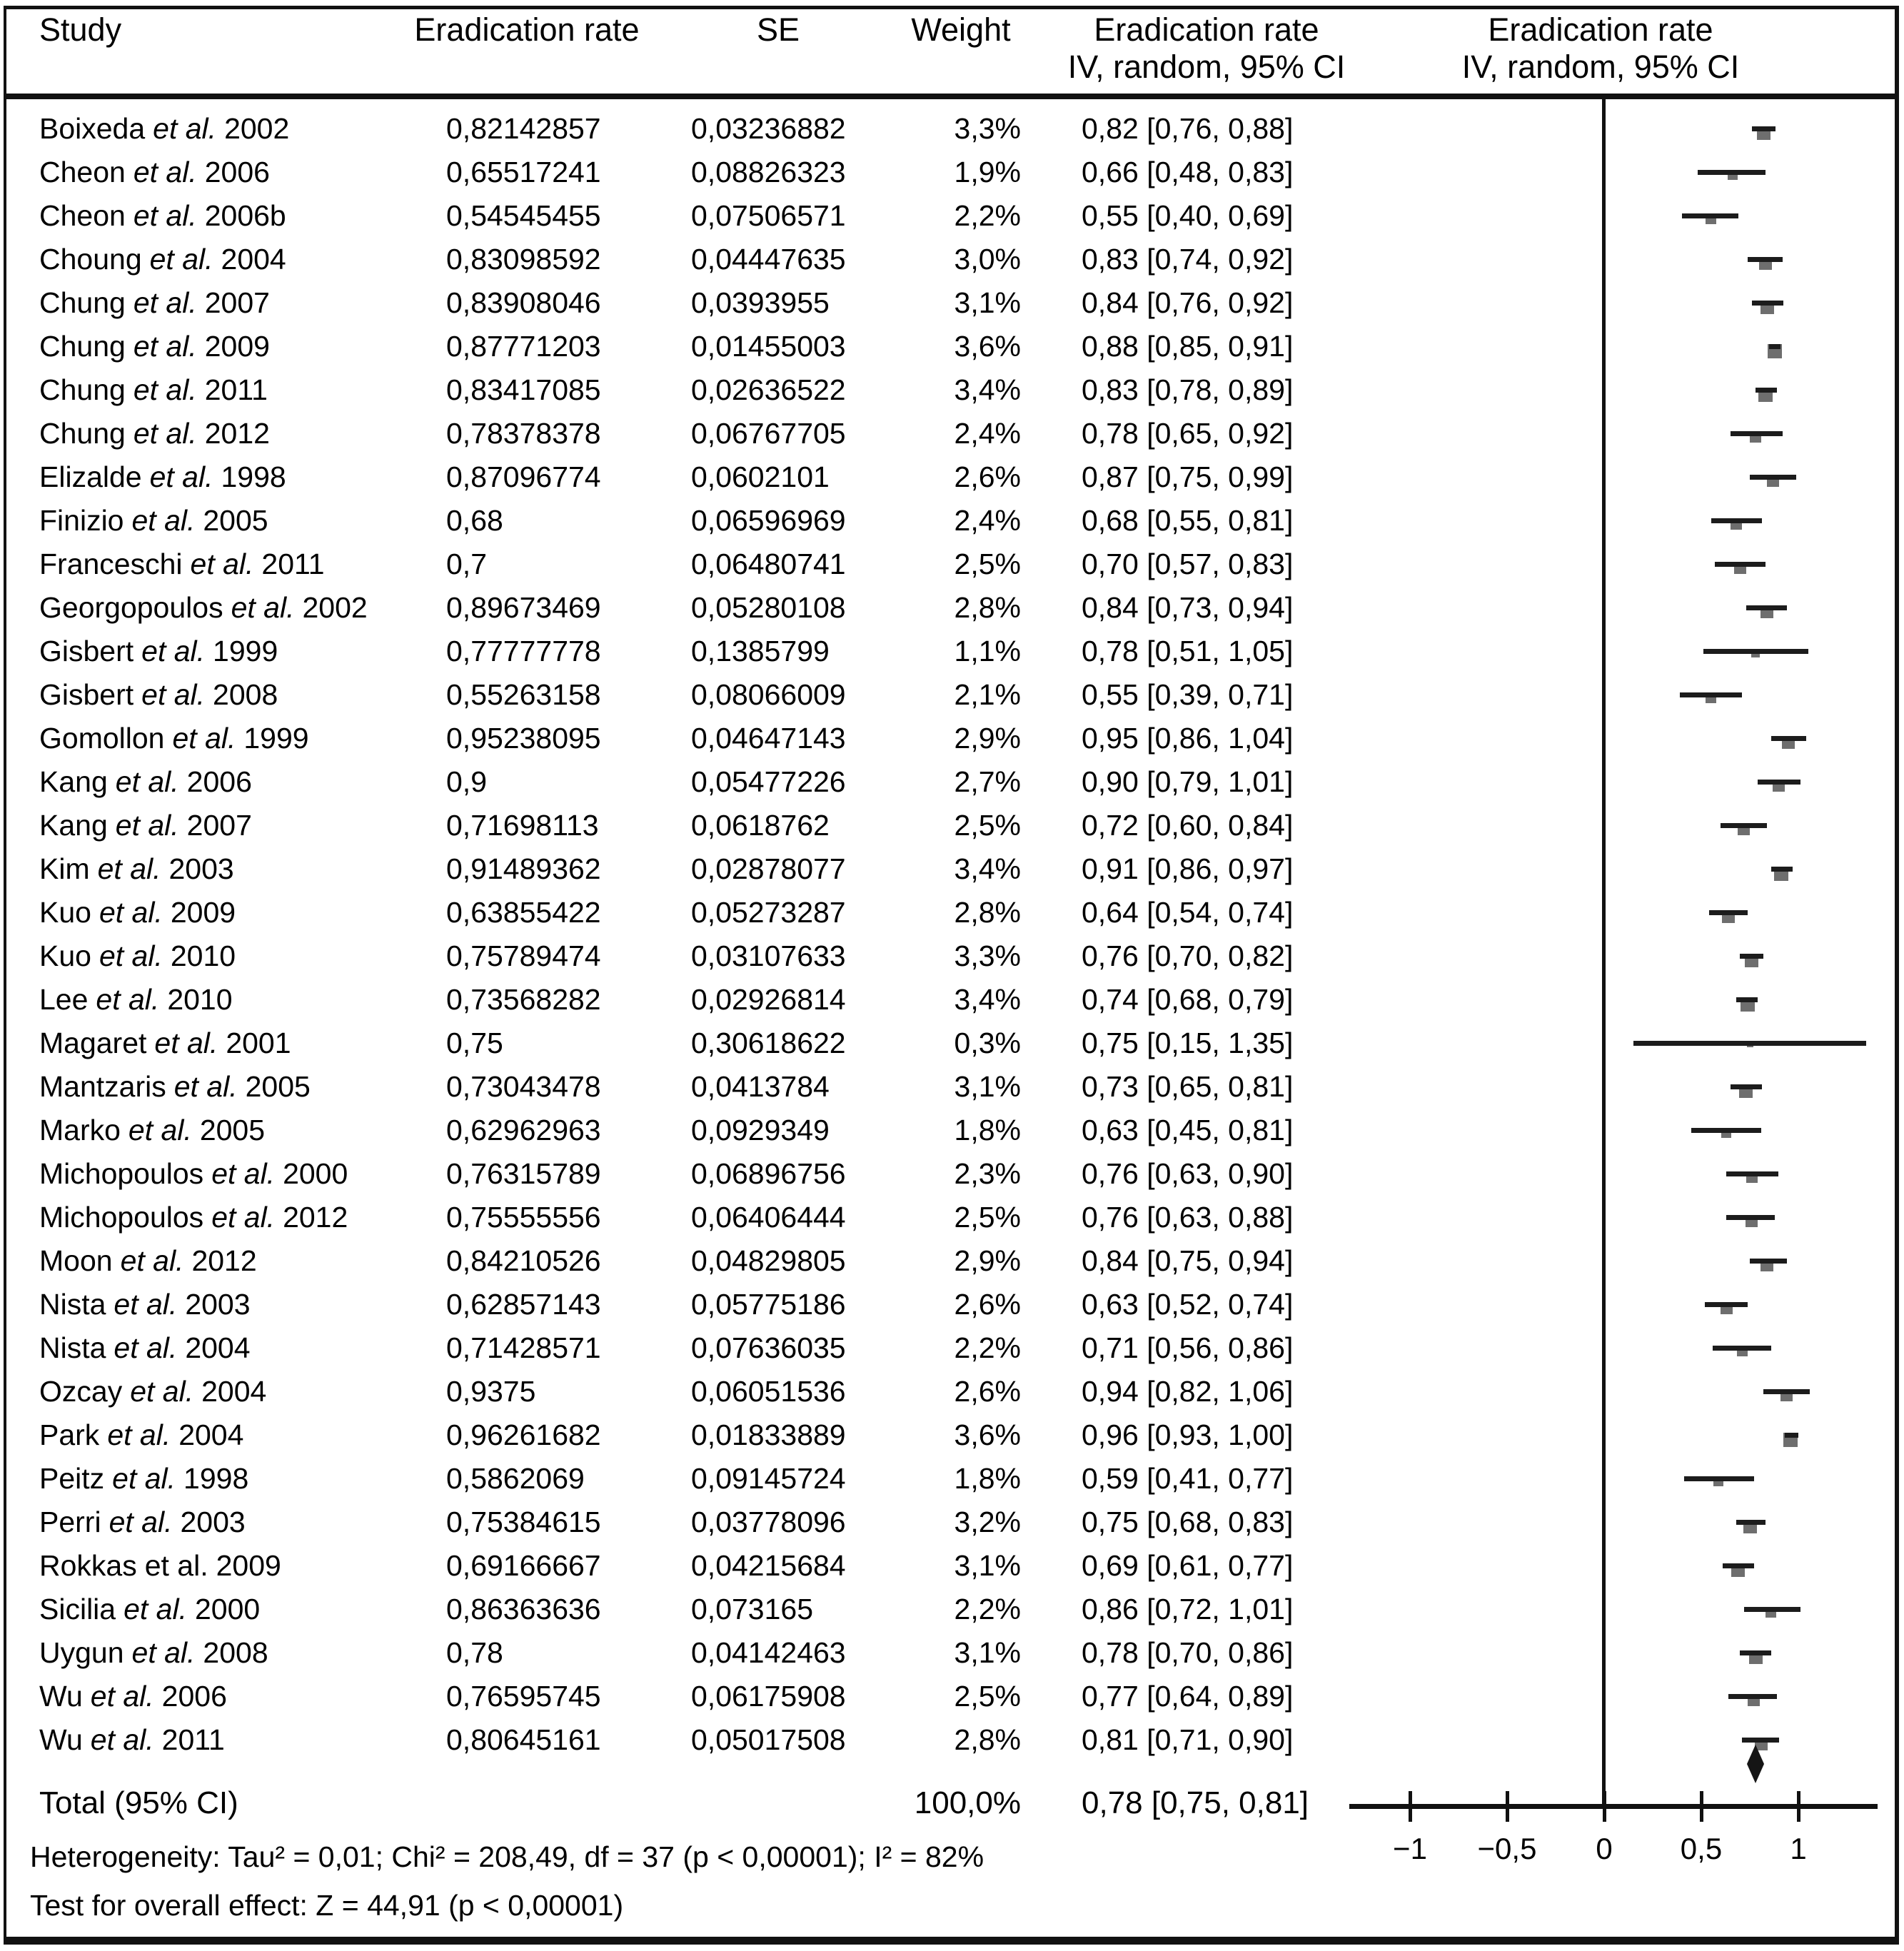 The height and width of the screenshot is (1951, 1904). Describe the element at coordinates (987, 607) in the screenshot. I see `weight-value: 2,8%` at that location.